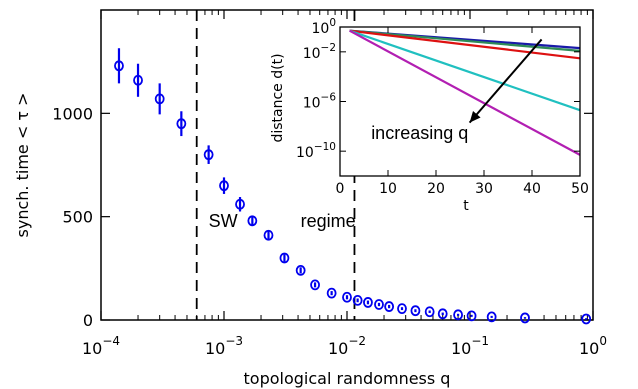 This screenshot has width=638, height=389. I want to click on inset-arrow-head, so click(475, 117).